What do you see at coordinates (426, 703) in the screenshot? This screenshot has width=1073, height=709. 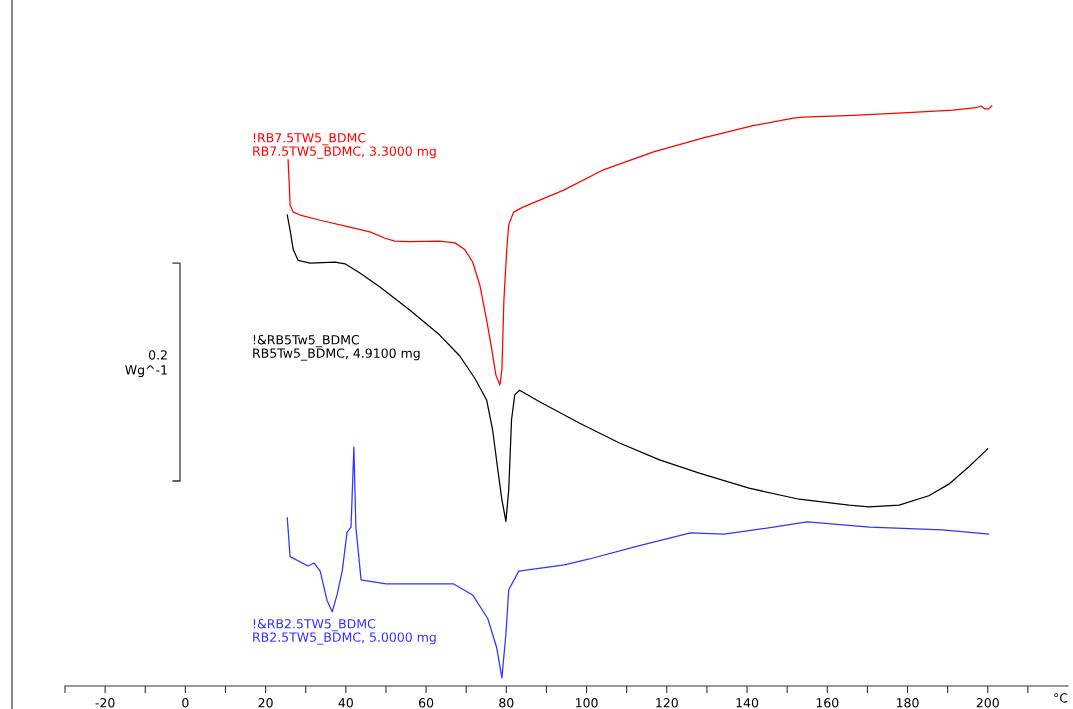 I see `x-tick-label: 60` at bounding box center [426, 703].